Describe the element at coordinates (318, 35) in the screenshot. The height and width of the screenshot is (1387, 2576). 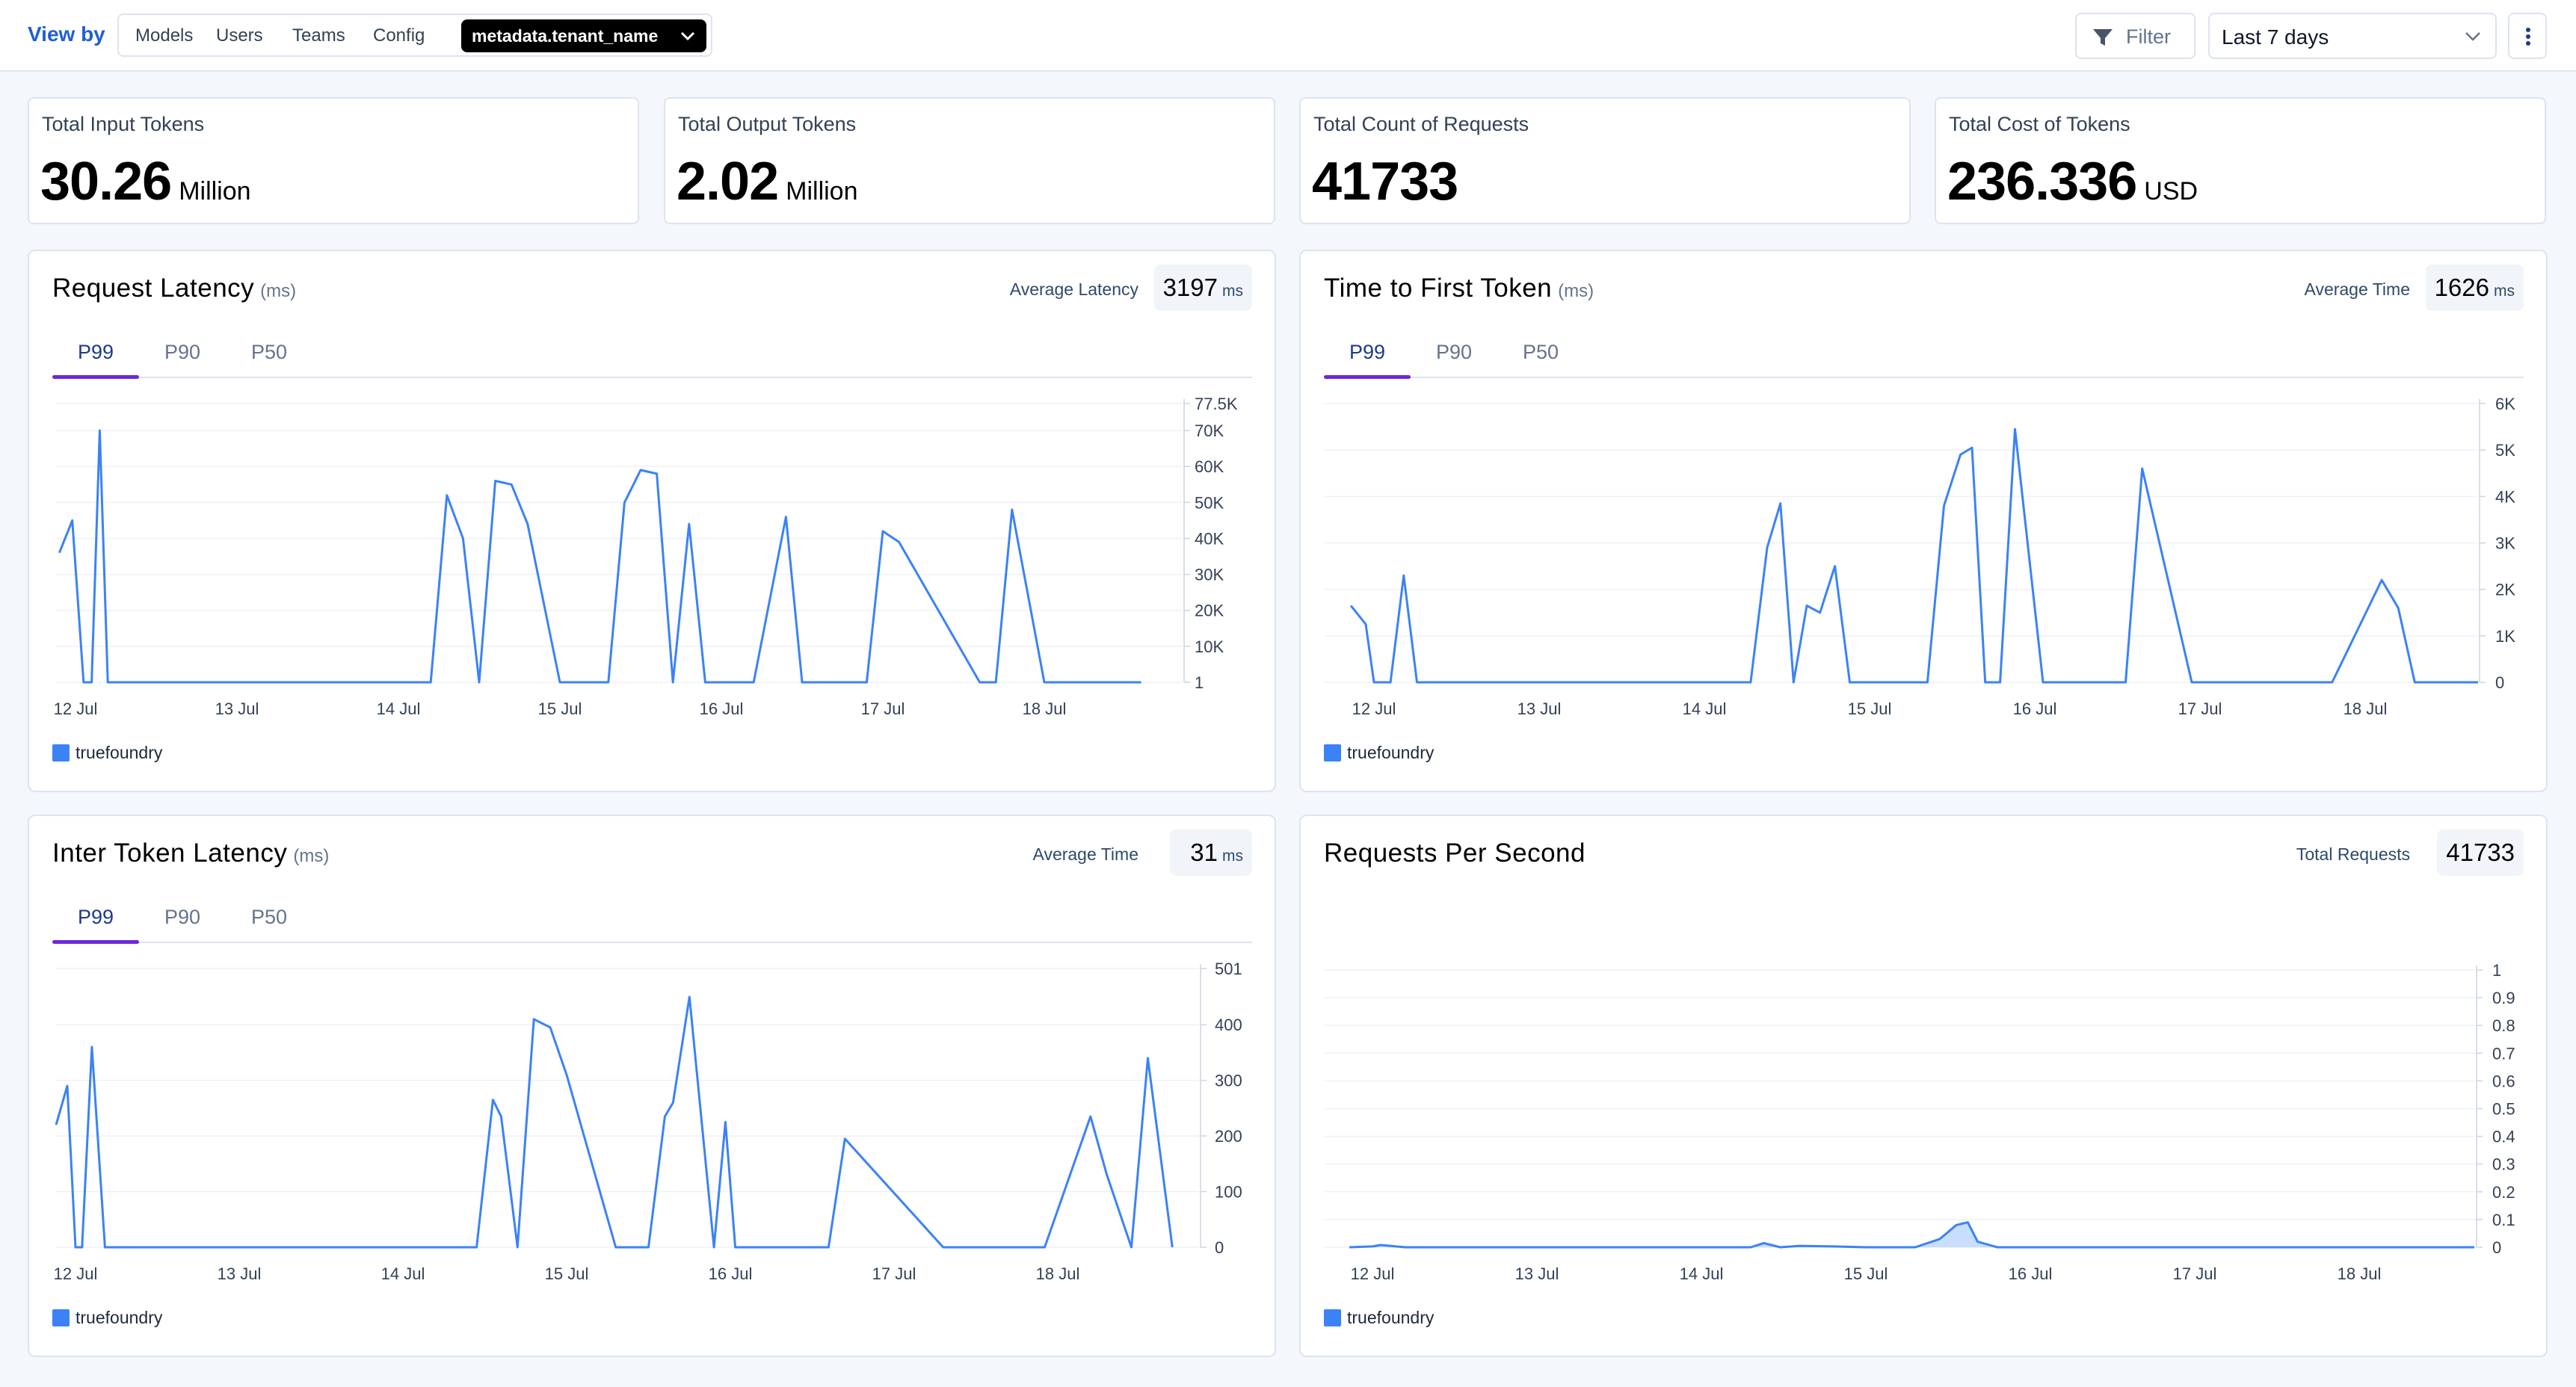
I see `segment-teams: Teams` at that location.